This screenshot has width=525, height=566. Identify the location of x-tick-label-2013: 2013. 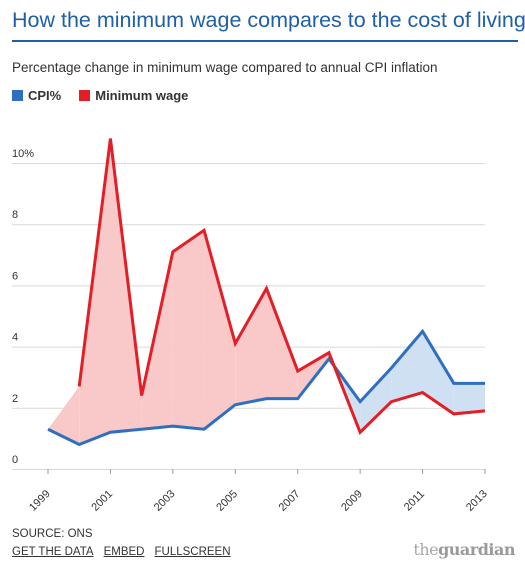
(477, 501).